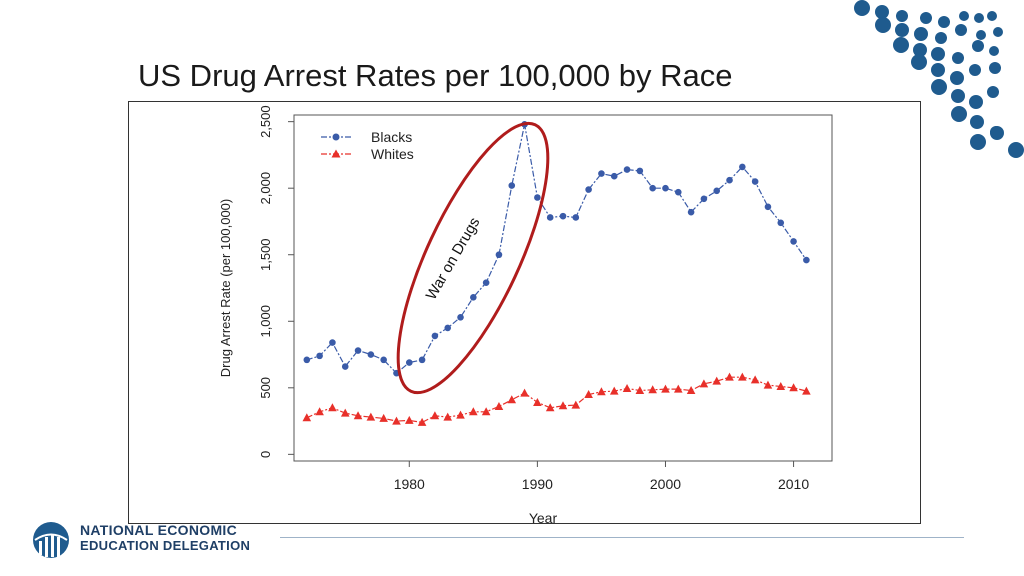 The width and height of the screenshot is (1024, 576). I want to click on legend-label-blacks: Blacks, so click(391, 137).